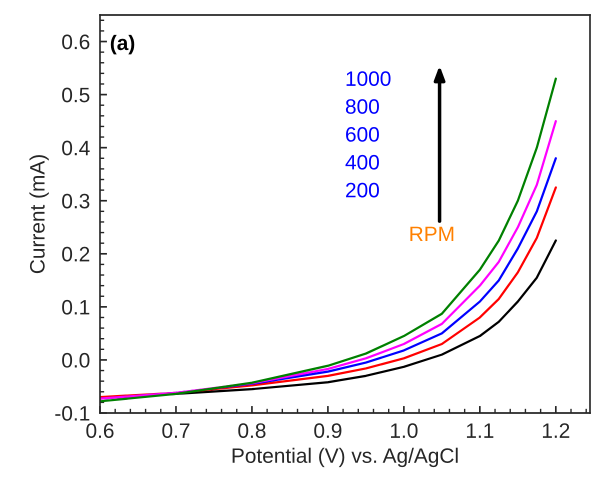 This screenshot has height=496, width=593. Describe the element at coordinates (362, 134) in the screenshot. I see `annotation: 600` at that location.